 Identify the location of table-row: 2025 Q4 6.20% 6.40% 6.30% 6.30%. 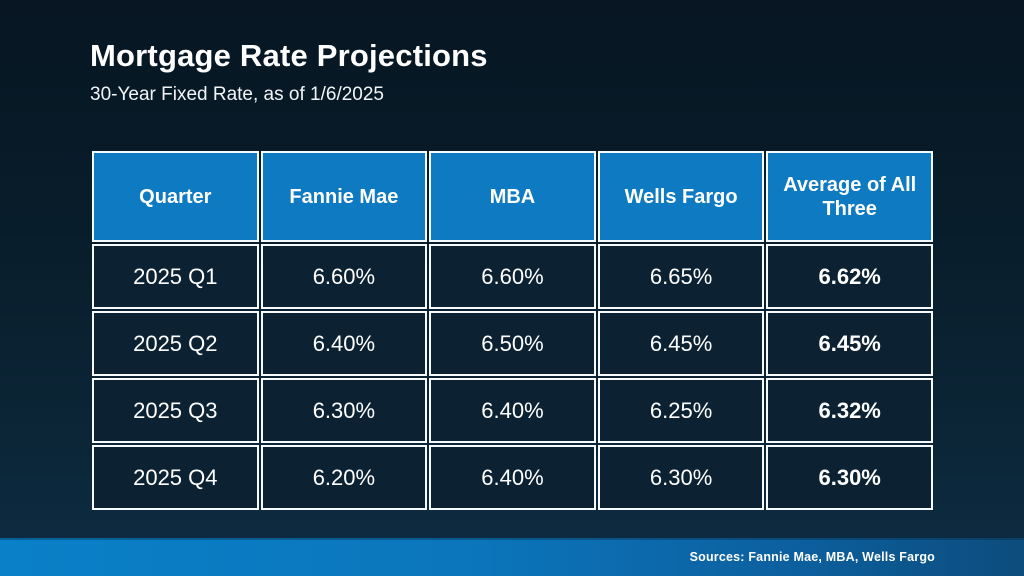
(512, 477).